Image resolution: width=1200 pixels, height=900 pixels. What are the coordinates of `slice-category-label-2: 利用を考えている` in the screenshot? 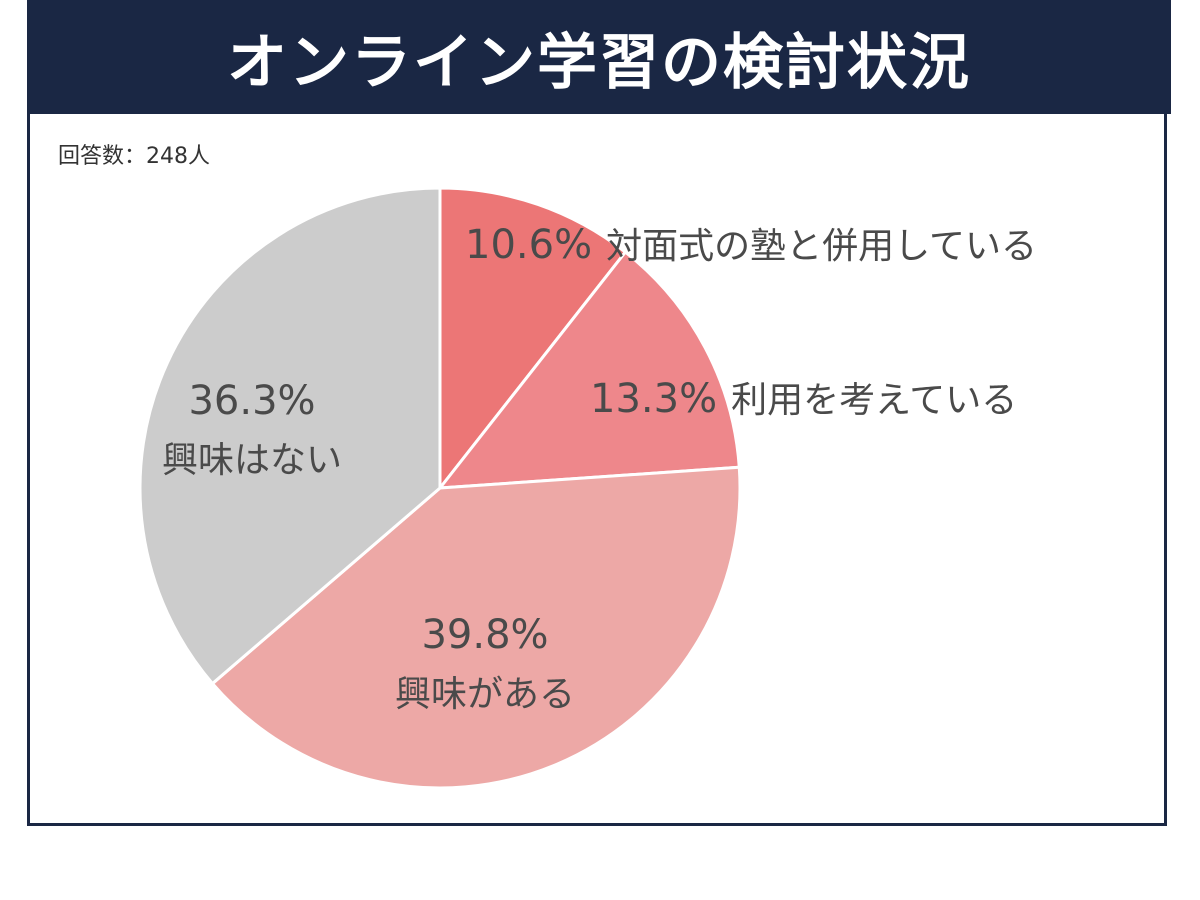 It's located at (874, 400).